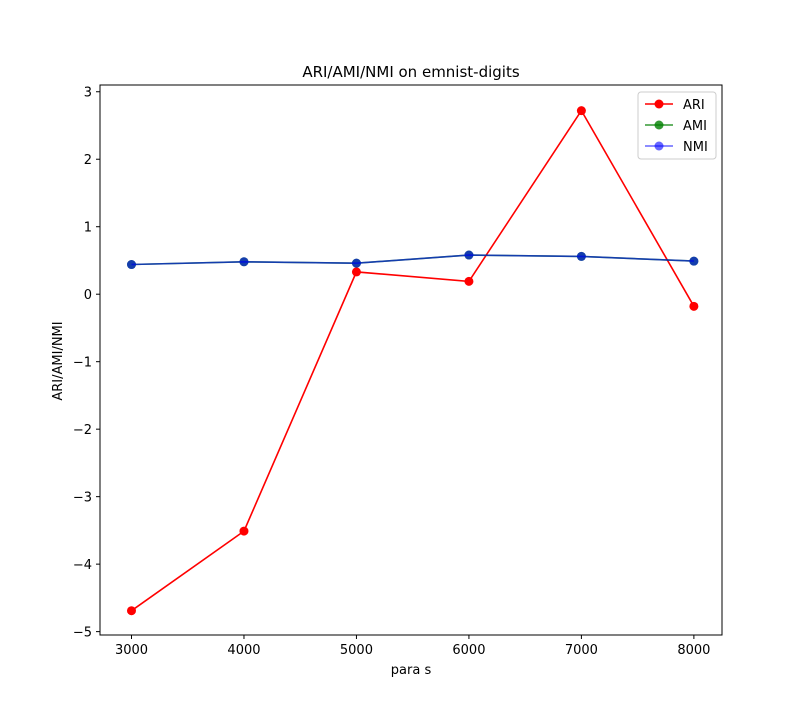  I want to click on y-tick-label: 3, so click(88, 93).